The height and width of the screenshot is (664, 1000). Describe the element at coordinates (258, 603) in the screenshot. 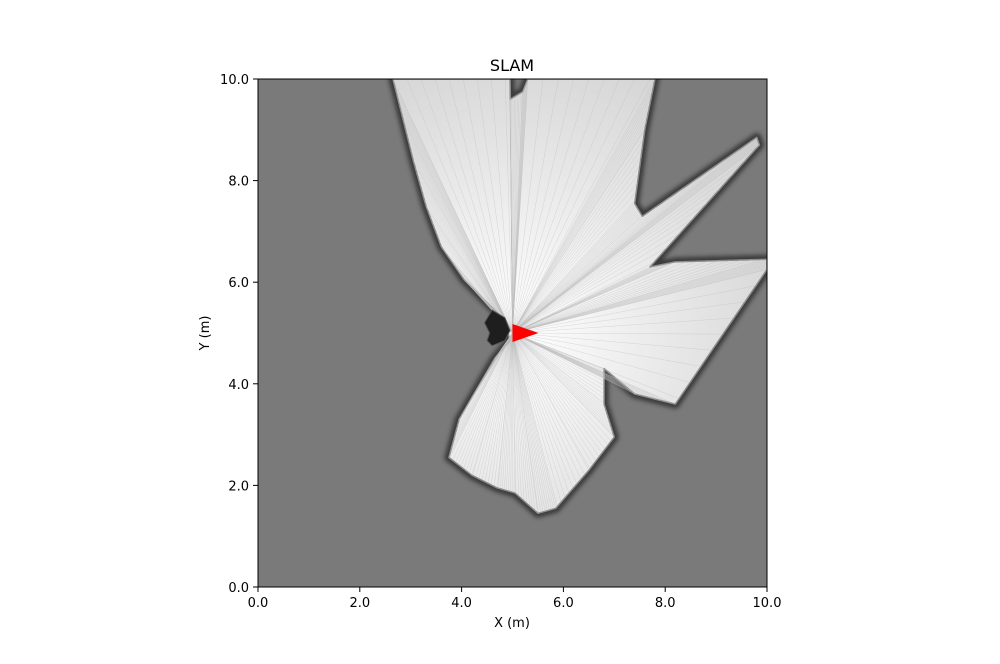

I see `x-tick-label: 0.0` at that location.